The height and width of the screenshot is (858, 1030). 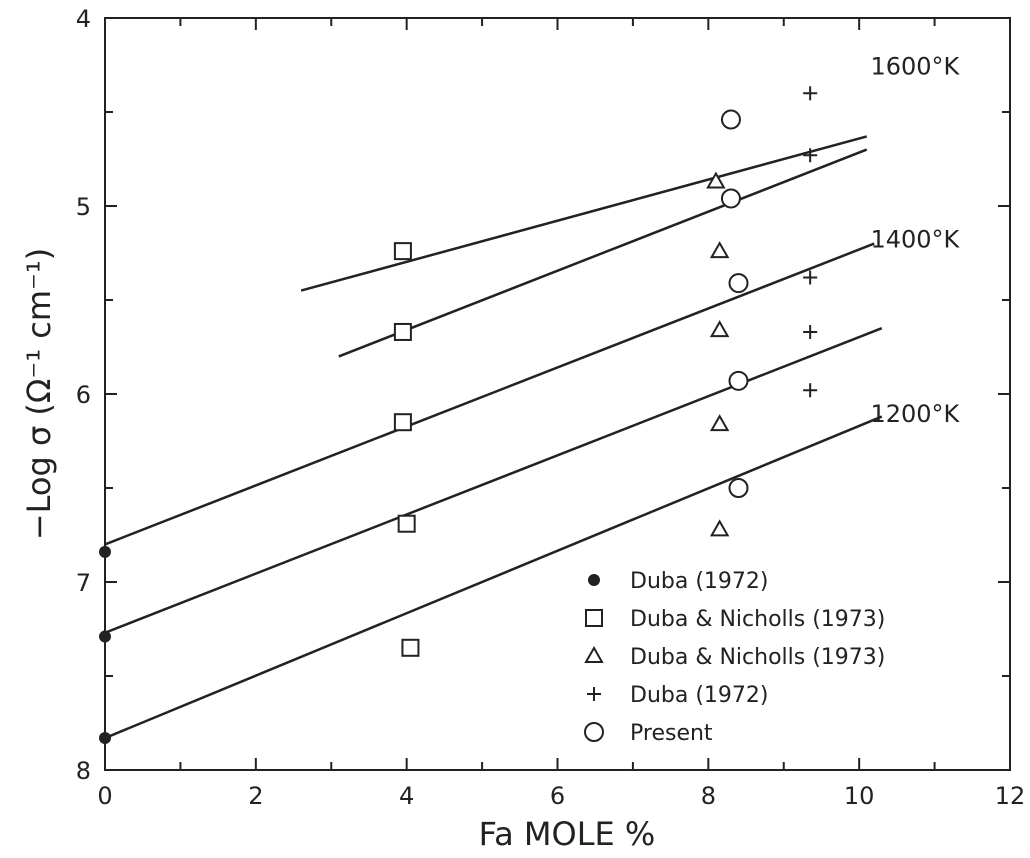 I want to click on x-tick-label: 6, so click(x=557, y=796).